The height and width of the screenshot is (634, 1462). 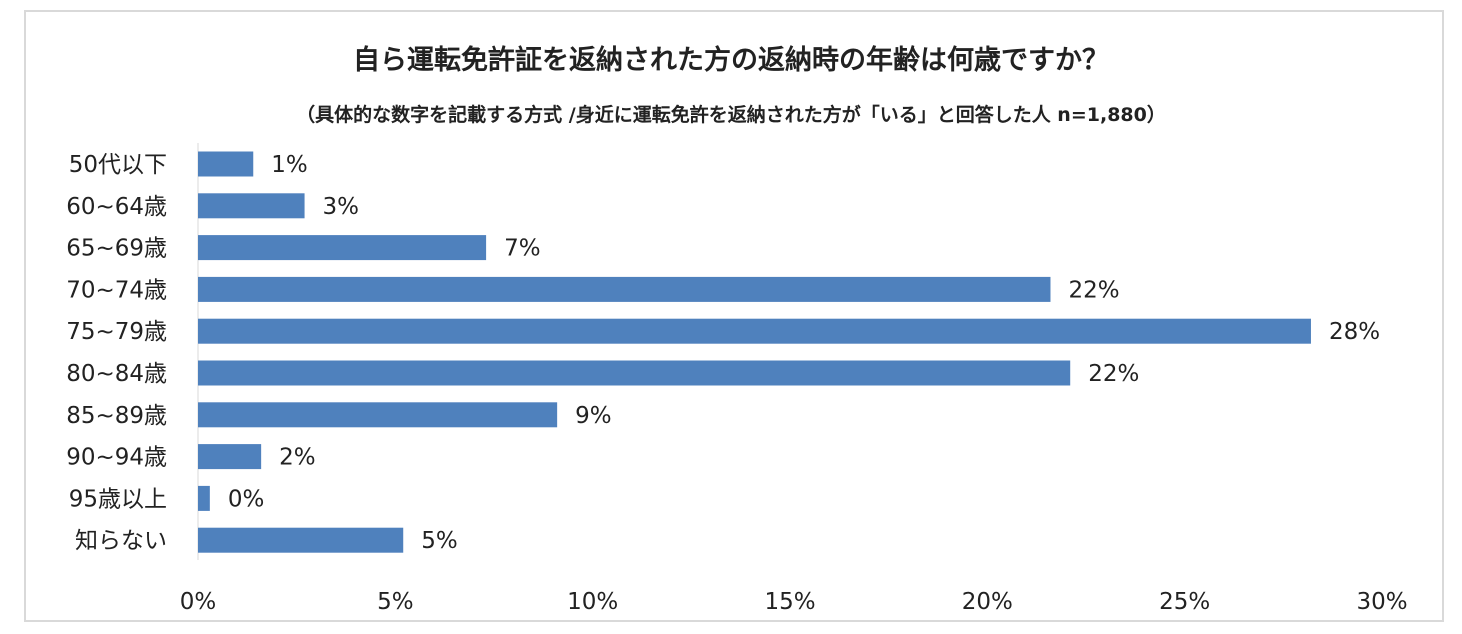 What do you see at coordinates (116, 290) in the screenshot?
I see `category-label: 70~74歳` at bounding box center [116, 290].